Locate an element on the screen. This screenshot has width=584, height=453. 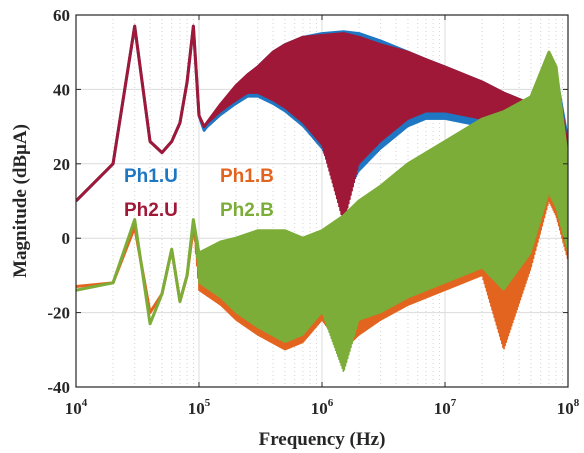
y-axis-title: Magnitude (dBμA) is located at coordinates (20, 201).